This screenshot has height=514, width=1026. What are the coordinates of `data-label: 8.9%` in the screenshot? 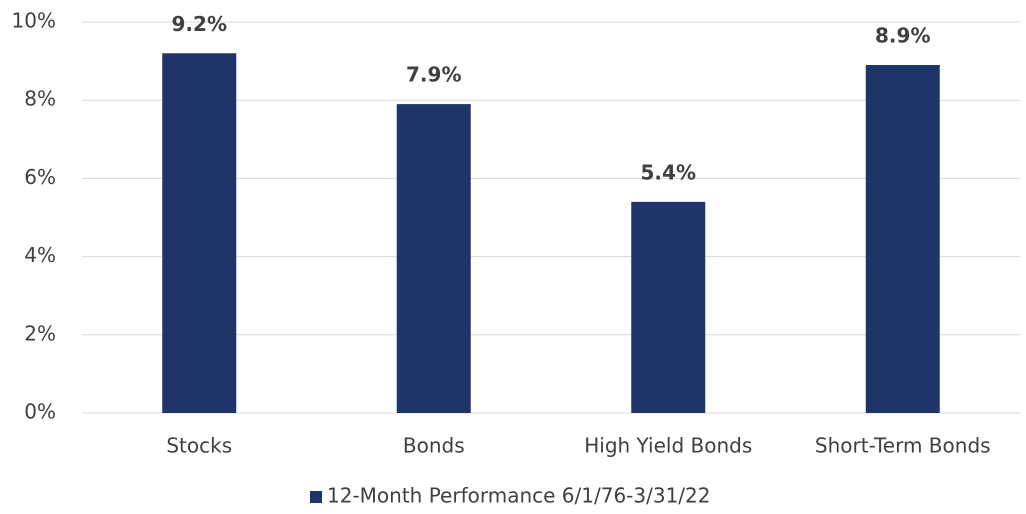 It's located at (902, 36).